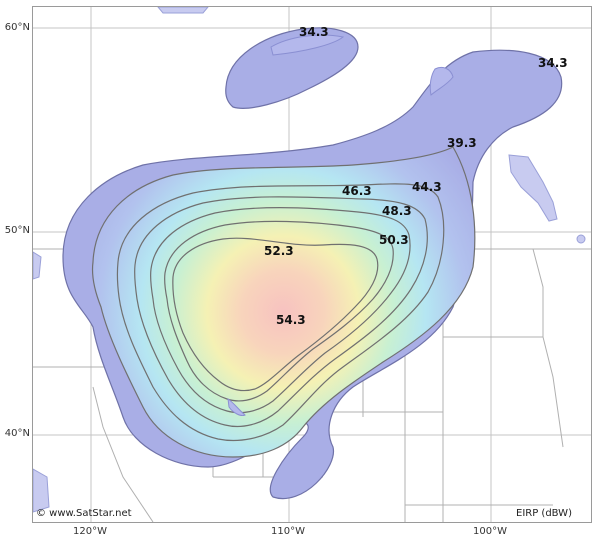  Describe the element at coordinates (288, 531) in the screenshot. I see `longitude-label: 110°W` at that location.